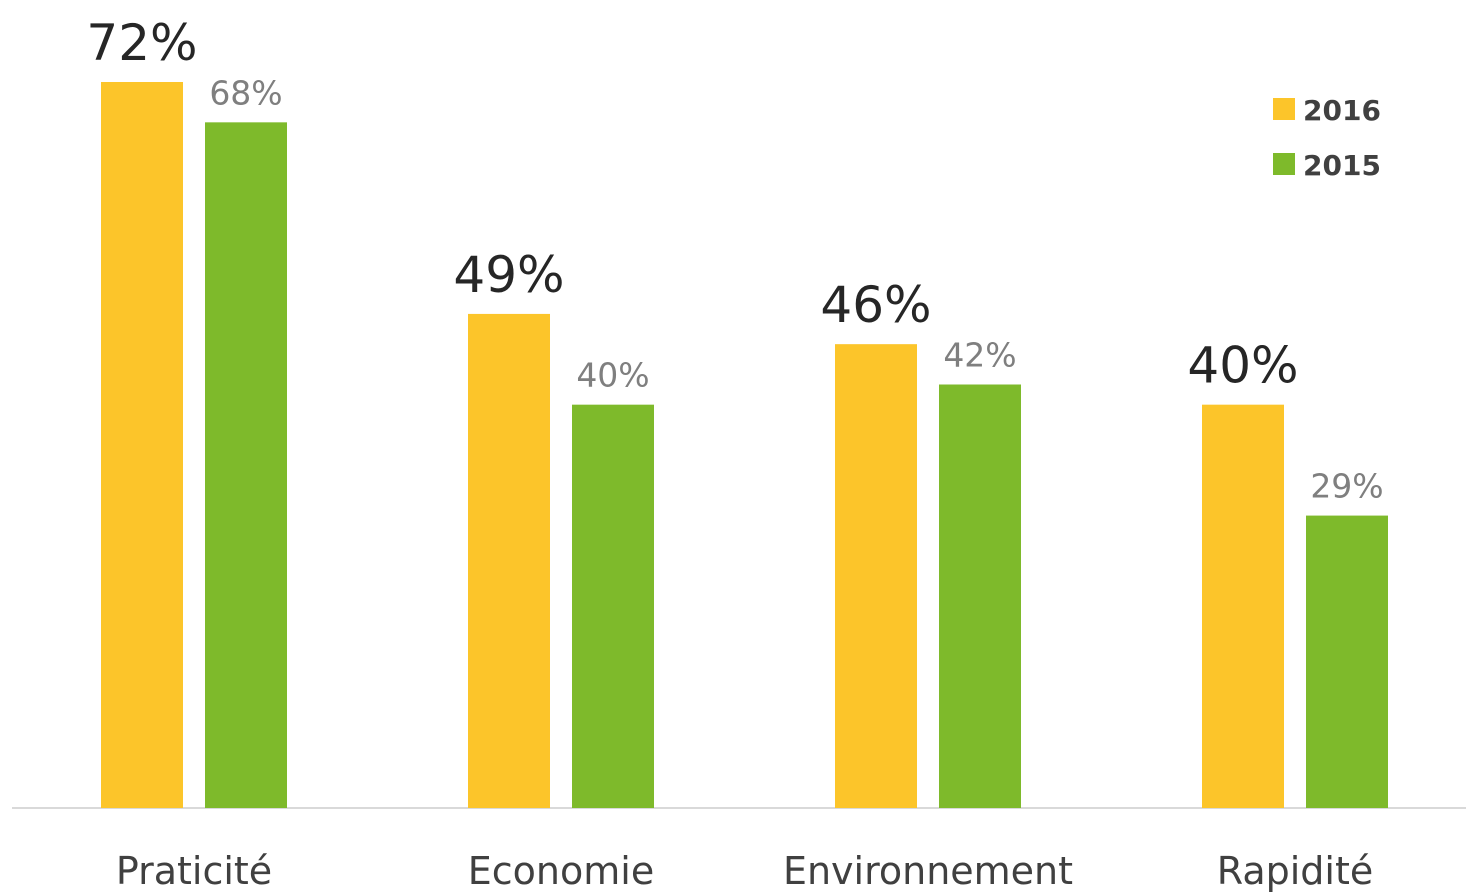 The image size is (1466, 892). Describe the element at coordinates (246, 465) in the screenshot. I see `bar-2015-praticité` at that location.